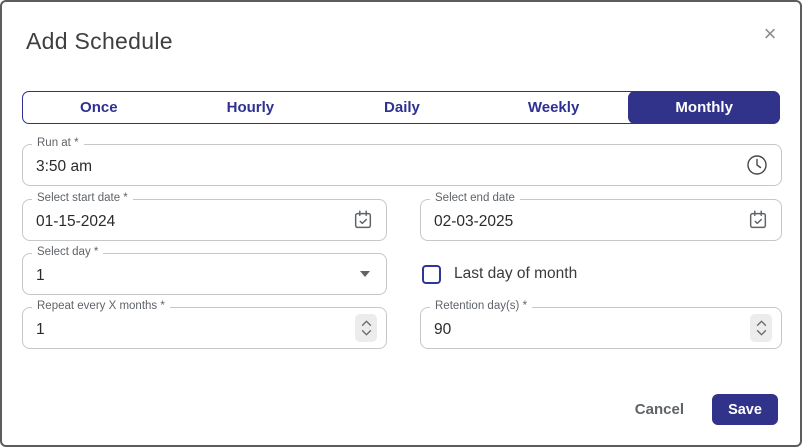 This screenshot has height=447, width=802. Describe the element at coordinates (204, 274) in the screenshot. I see `select-day-input` at that location.